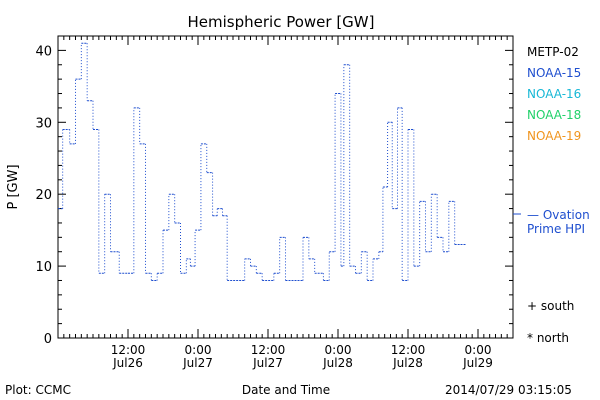 The height and width of the screenshot is (400, 600). Describe the element at coordinates (554, 73) in the screenshot. I see `legend-entry: NOAA-15` at that location.